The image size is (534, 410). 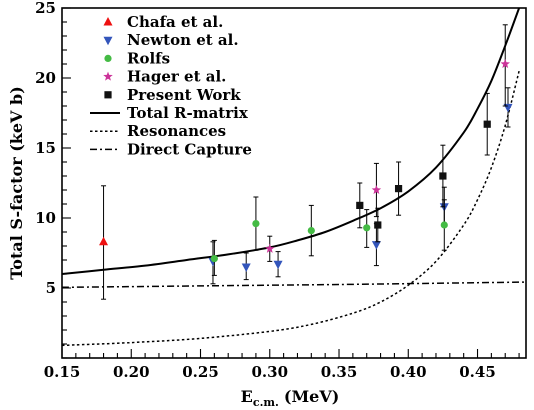 I want to click on legend-rolfs-label: Rolfs, so click(x=148, y=58).